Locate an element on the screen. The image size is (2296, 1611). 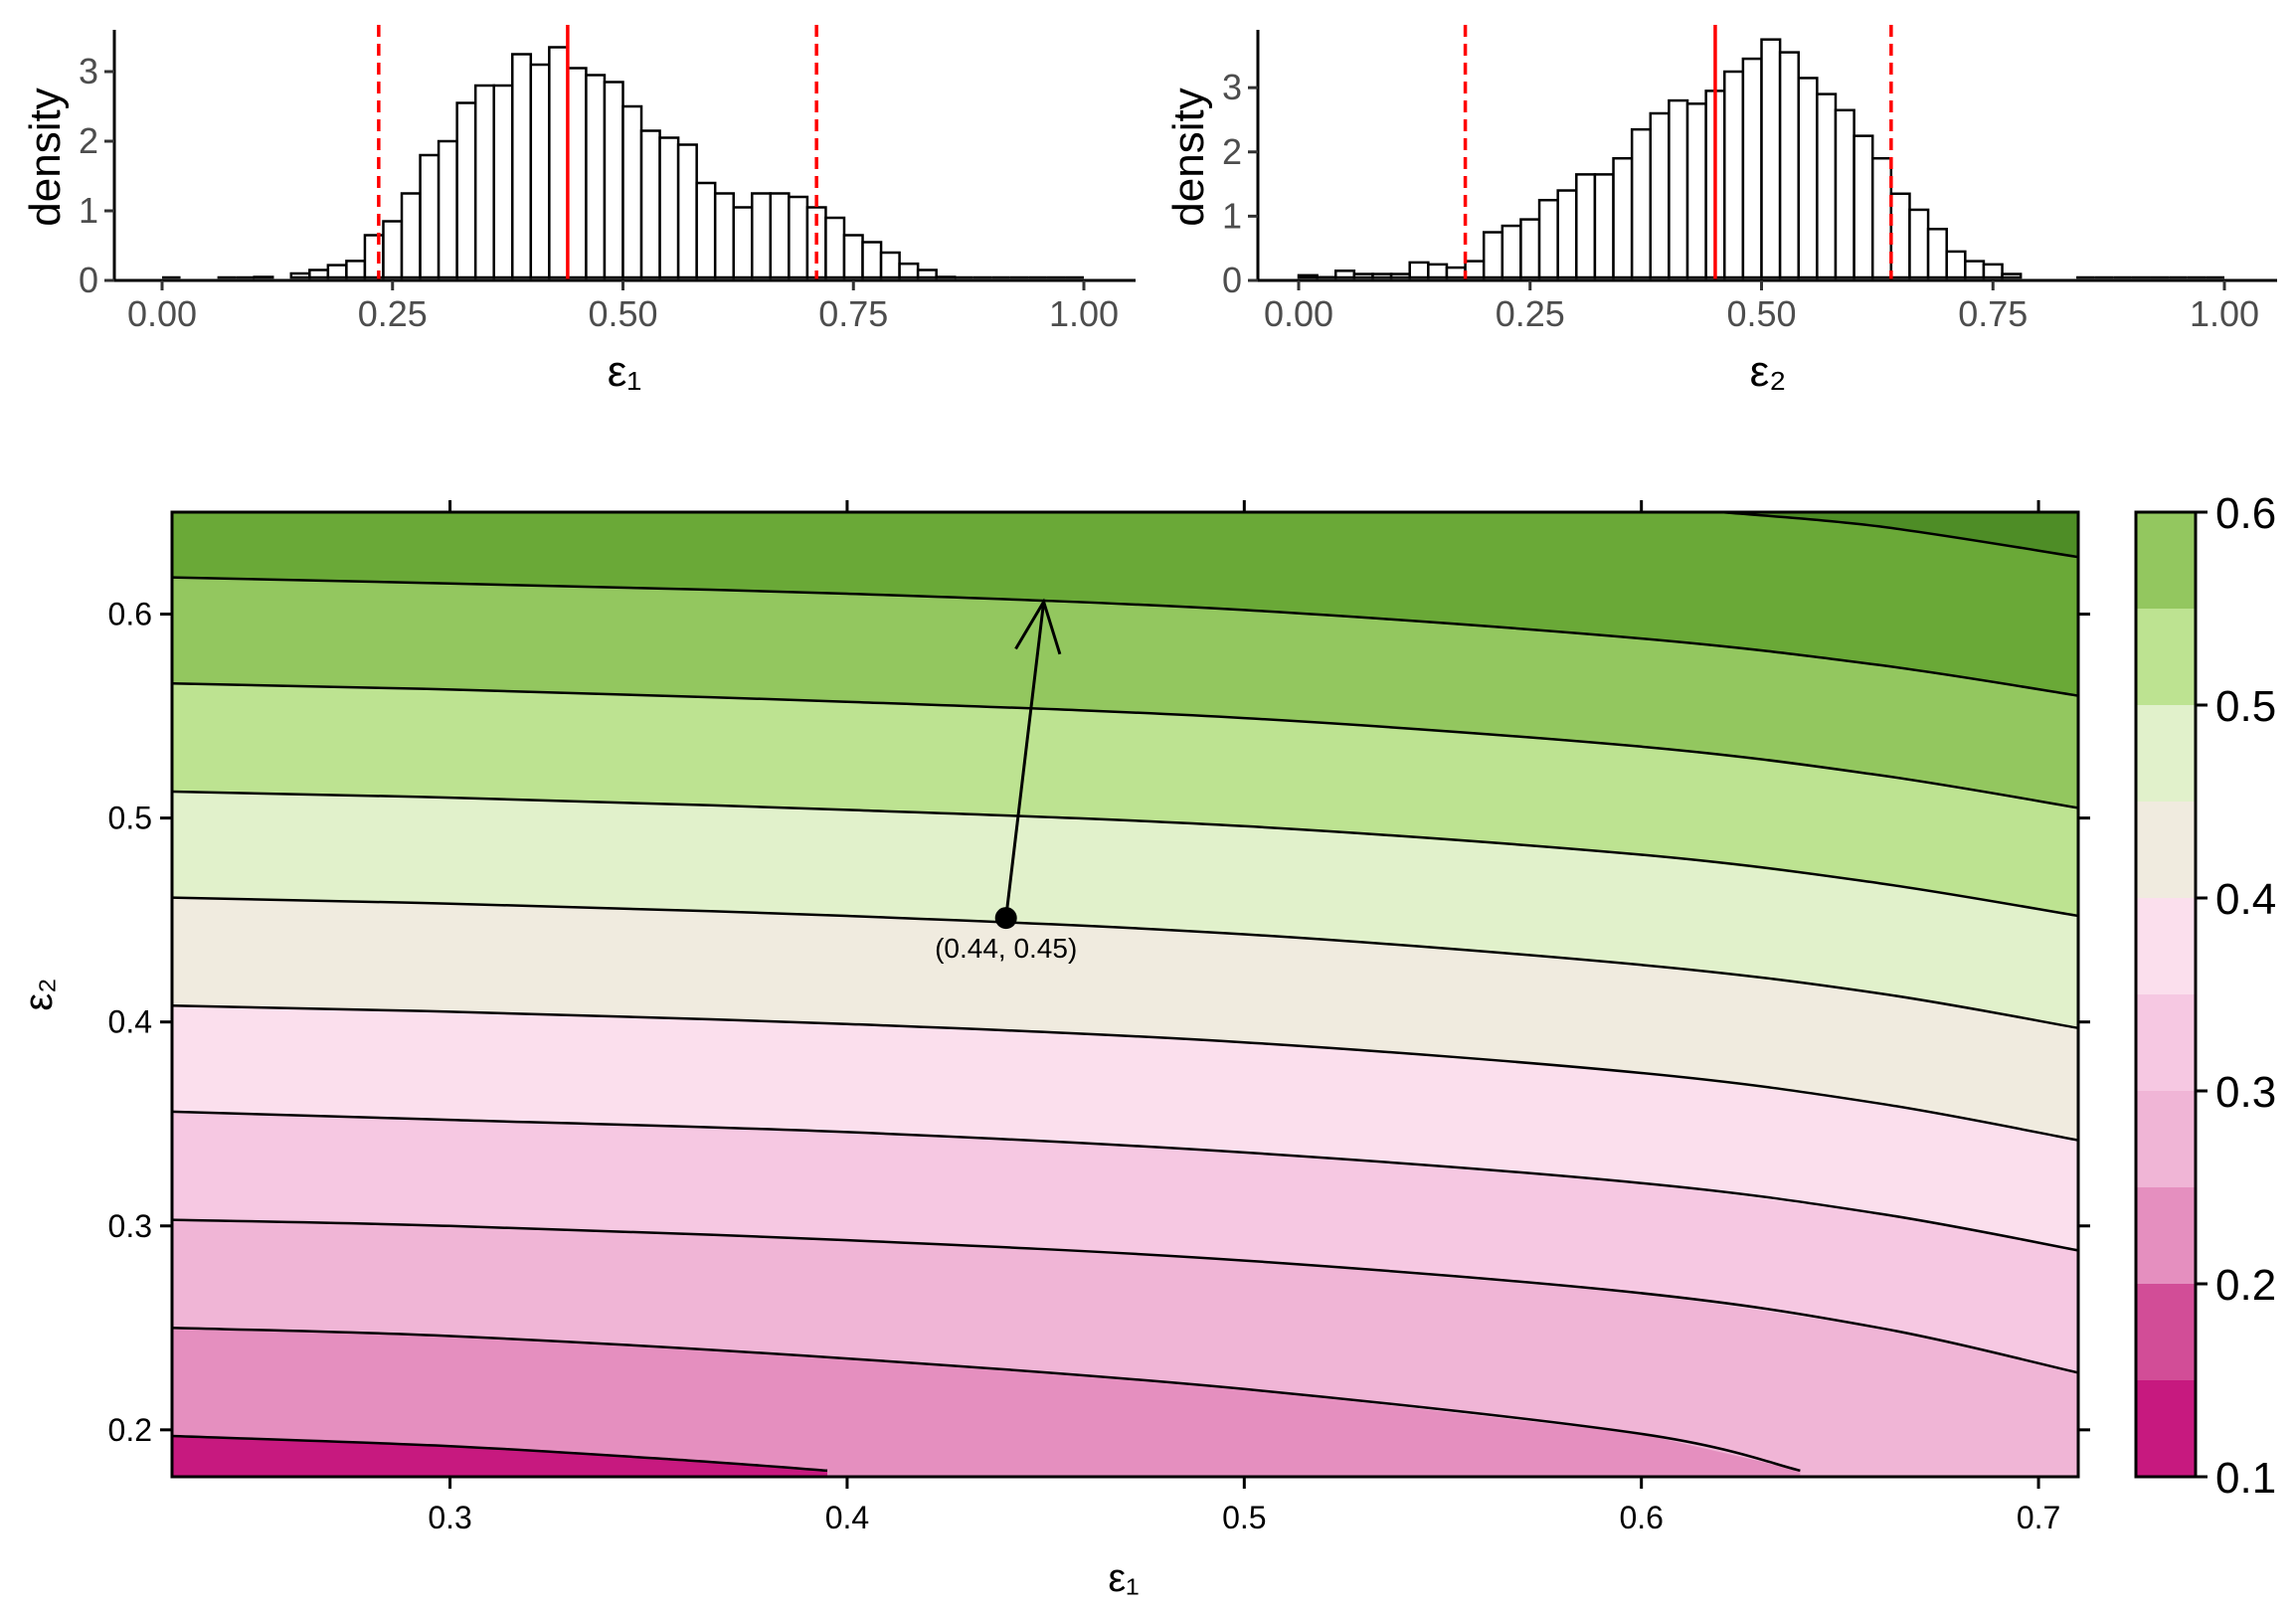
x-tick-label: 0.4 is located at coordinates (847, 1517).